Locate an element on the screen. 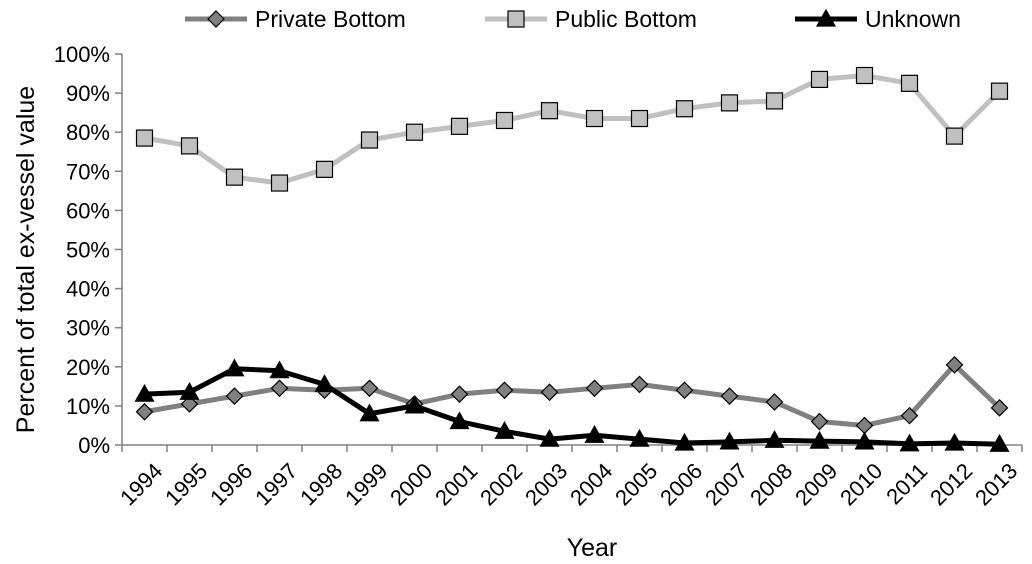  y-tick-label: 50% is located at coordinates (88, 250).